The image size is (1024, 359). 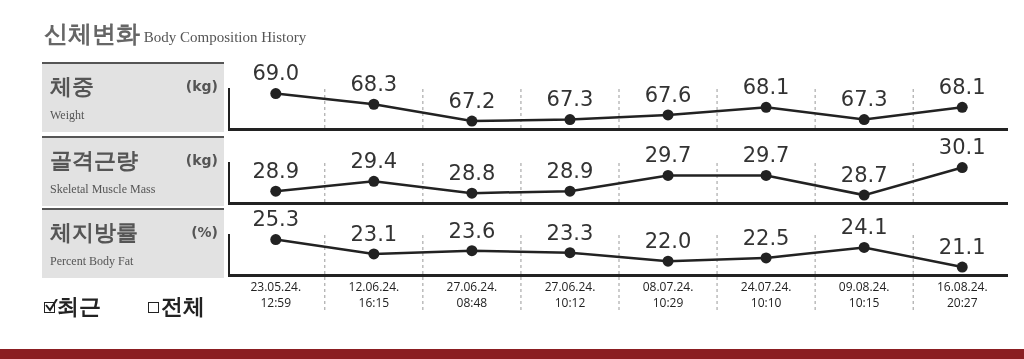 I want to click on text: 최근, so click(x=79, y=307).